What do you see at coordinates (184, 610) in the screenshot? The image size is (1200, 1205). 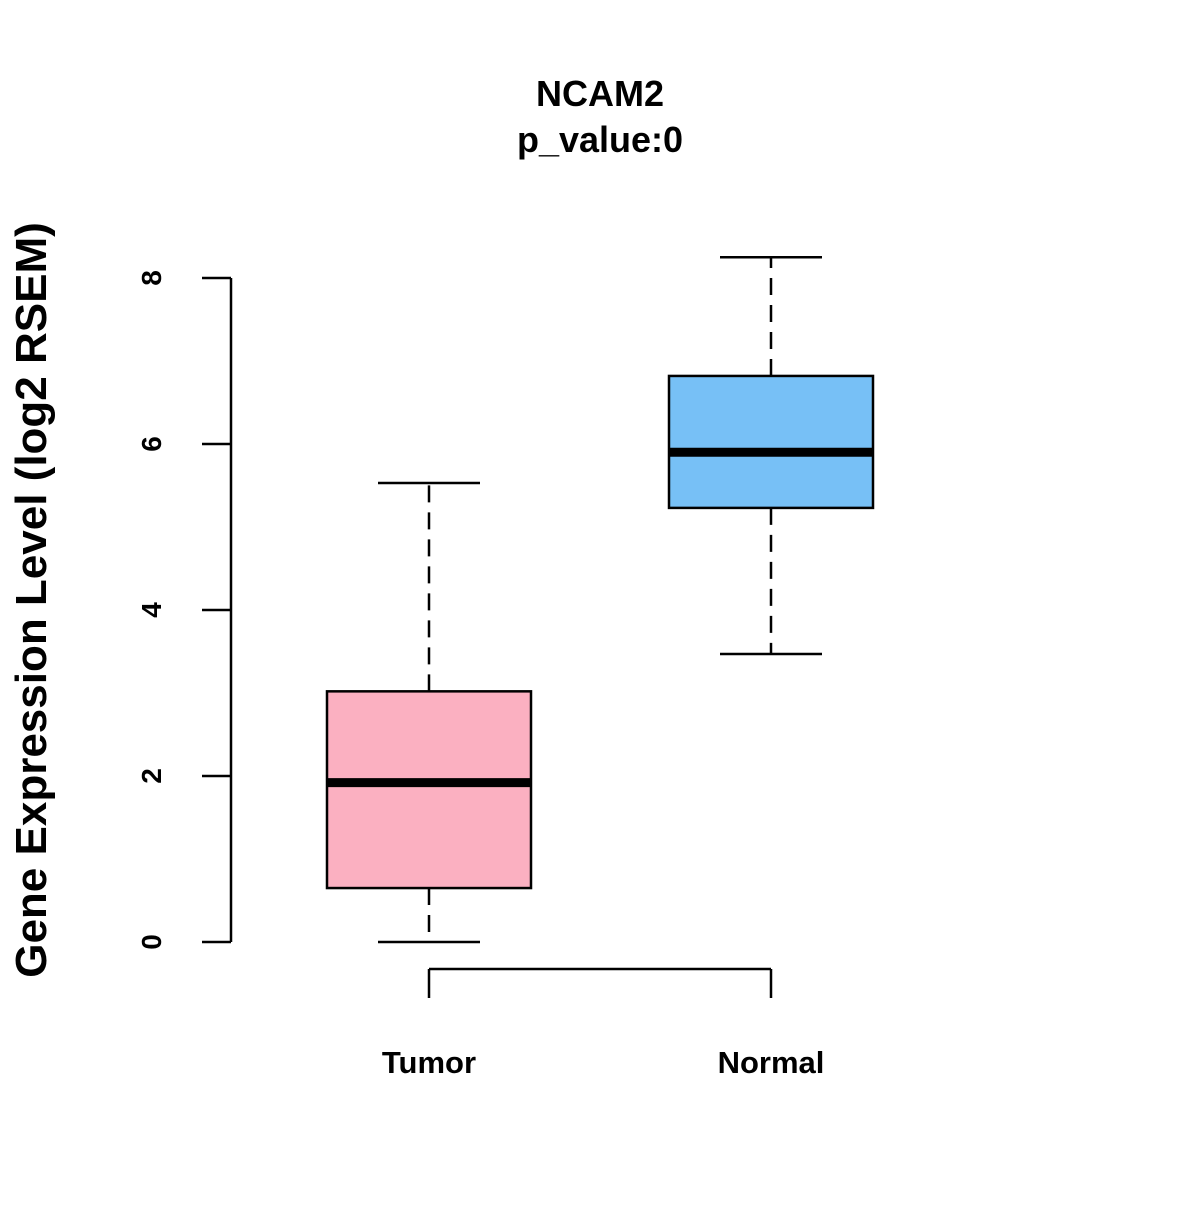 I see `y-axis: 0 2 4 6 8` at bounding box center [184, 610].